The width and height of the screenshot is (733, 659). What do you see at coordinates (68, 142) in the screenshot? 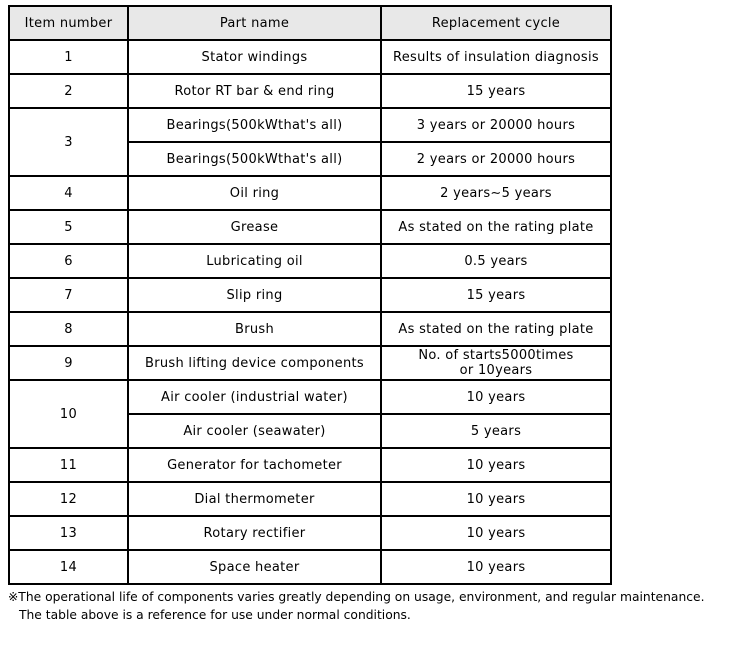
I see `item-number-cell: 3` at bounding box center [68, 142].